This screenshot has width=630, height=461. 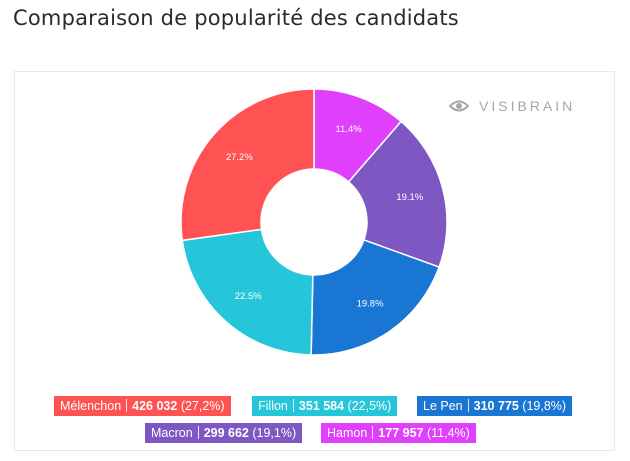 I want to click on legend-name: Le Pen, so click(x=443, y=406).